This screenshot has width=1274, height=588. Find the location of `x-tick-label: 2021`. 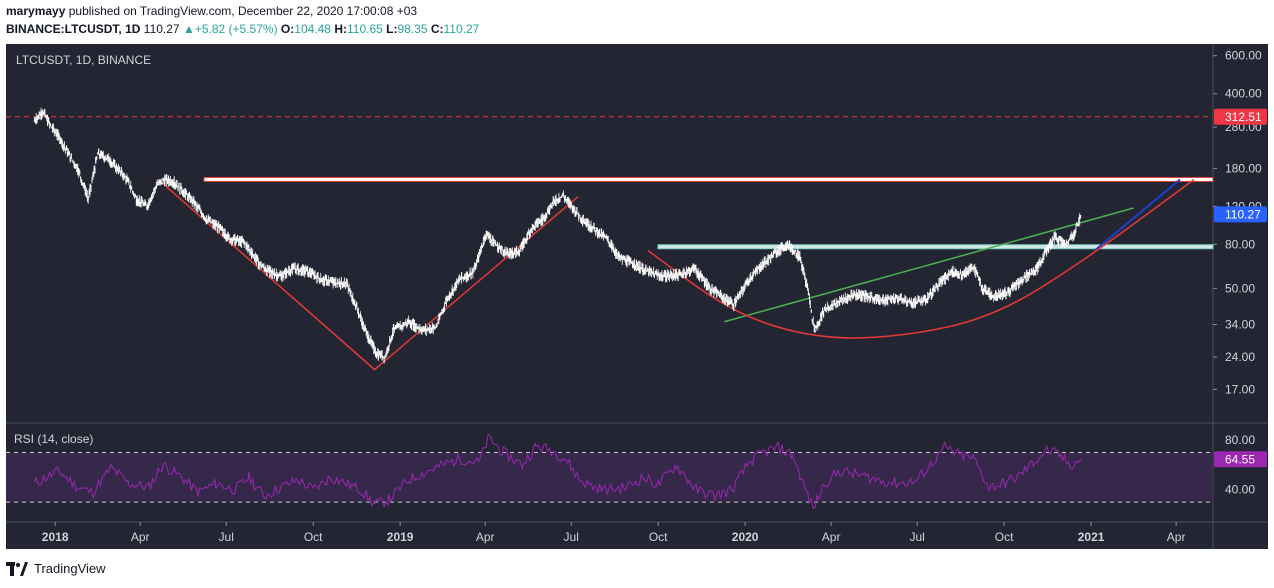

x-tick-label: 2021 is located at coordinates (1091, 537).